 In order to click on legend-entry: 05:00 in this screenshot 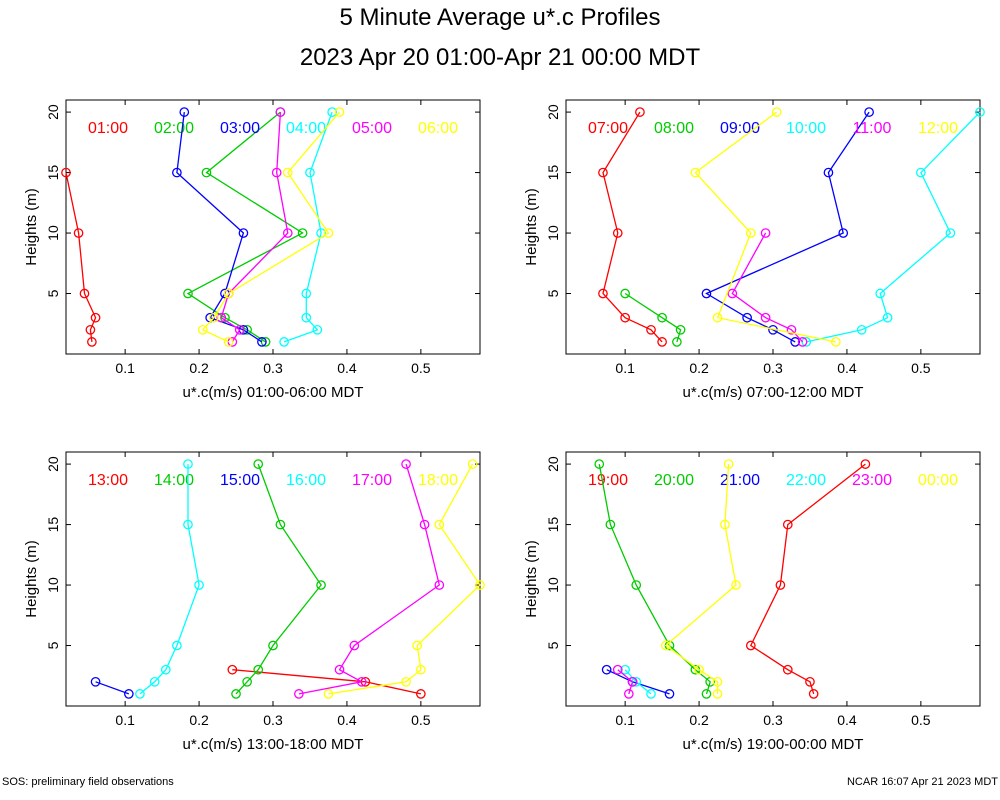, I will do `click(372, 128)`.